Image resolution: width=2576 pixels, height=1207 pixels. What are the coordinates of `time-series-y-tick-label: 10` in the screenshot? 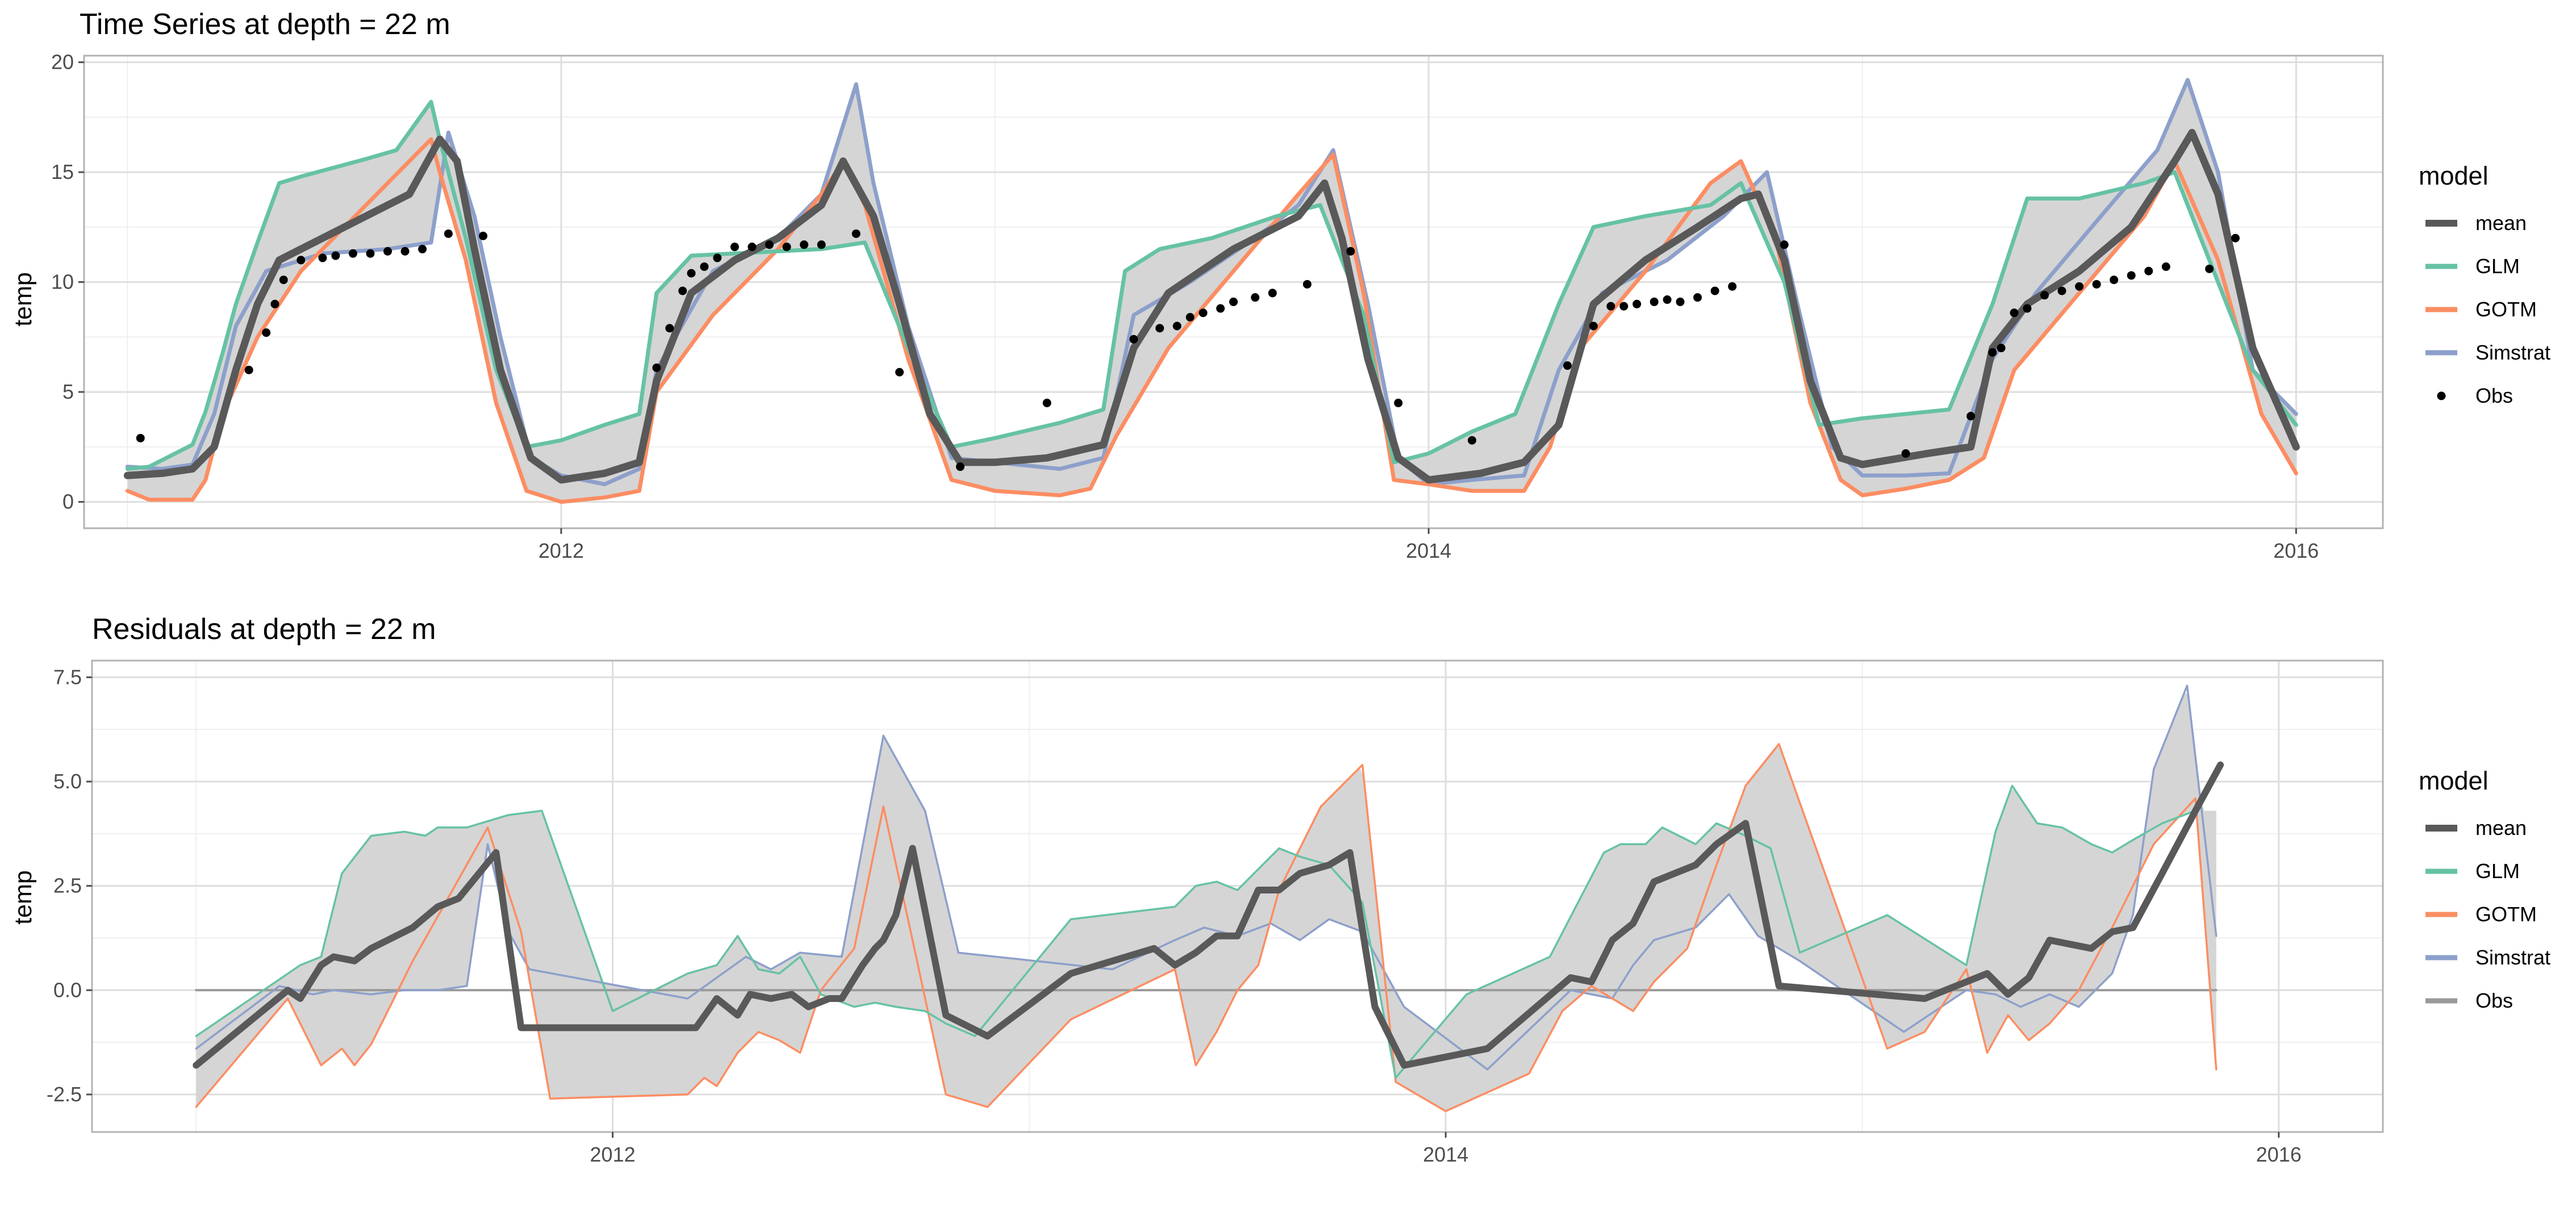 It's located at (62, 282).